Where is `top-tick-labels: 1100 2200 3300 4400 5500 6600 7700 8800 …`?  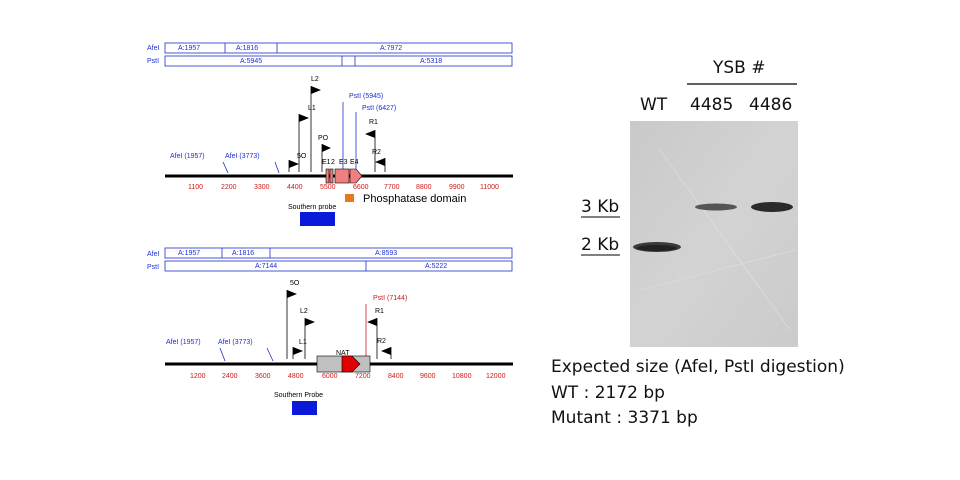 top-tick-labels: 1100 2200 3300 4400 5500 6600 7700 8800 … is located at coordinates (343, 187).